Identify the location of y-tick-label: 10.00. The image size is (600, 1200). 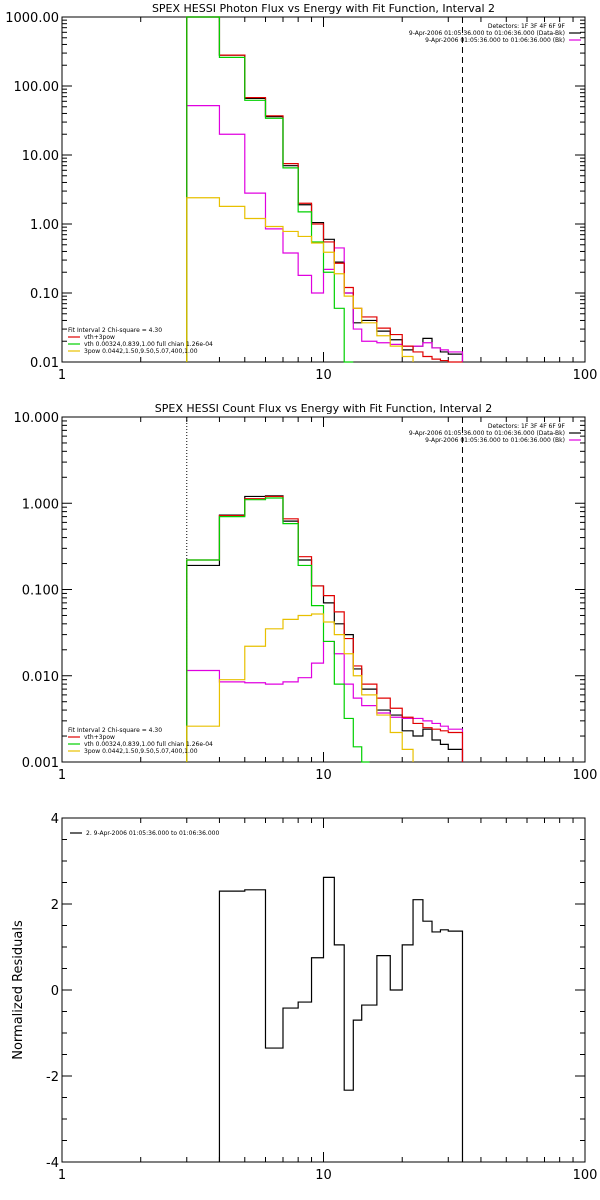
(40, 156).